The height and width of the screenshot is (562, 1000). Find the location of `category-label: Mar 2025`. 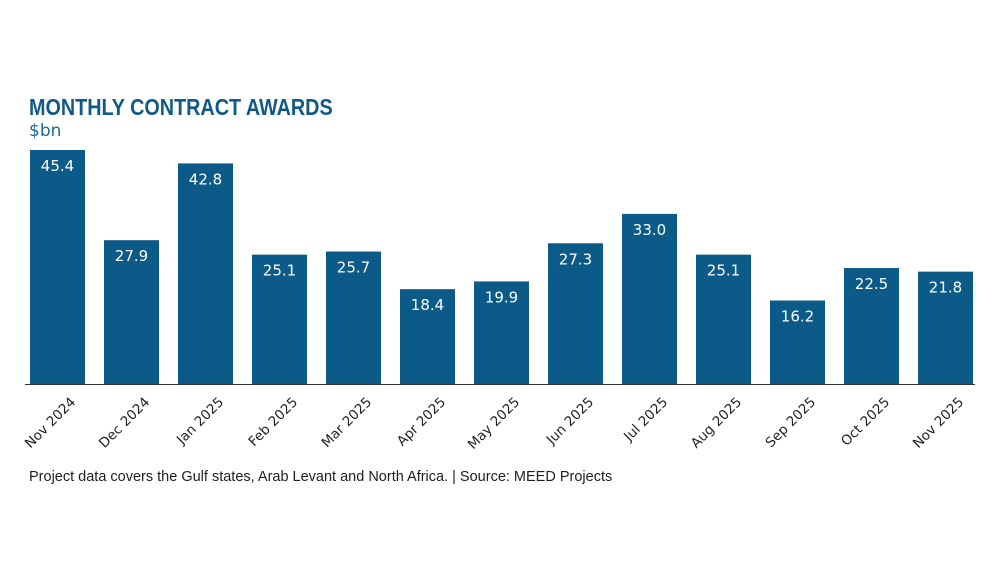

category-label: Mar 2025 is located at coordinates (346, 422).